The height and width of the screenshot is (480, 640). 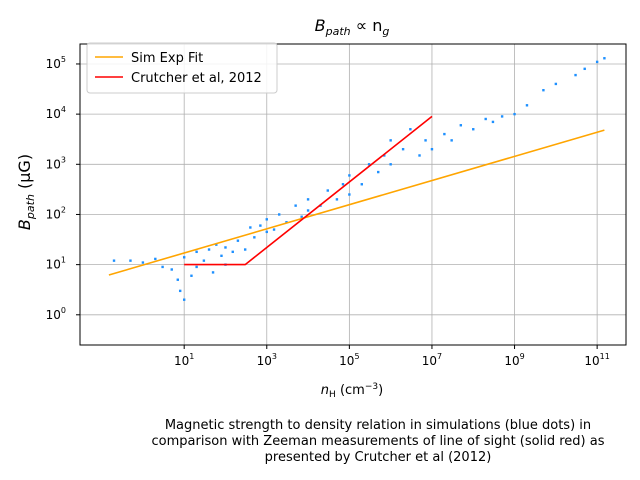 What do you see at coordinates (56, 264) in the screenshot?
I see `y-tick-label: 10¹` at bounding box center [56, 264].